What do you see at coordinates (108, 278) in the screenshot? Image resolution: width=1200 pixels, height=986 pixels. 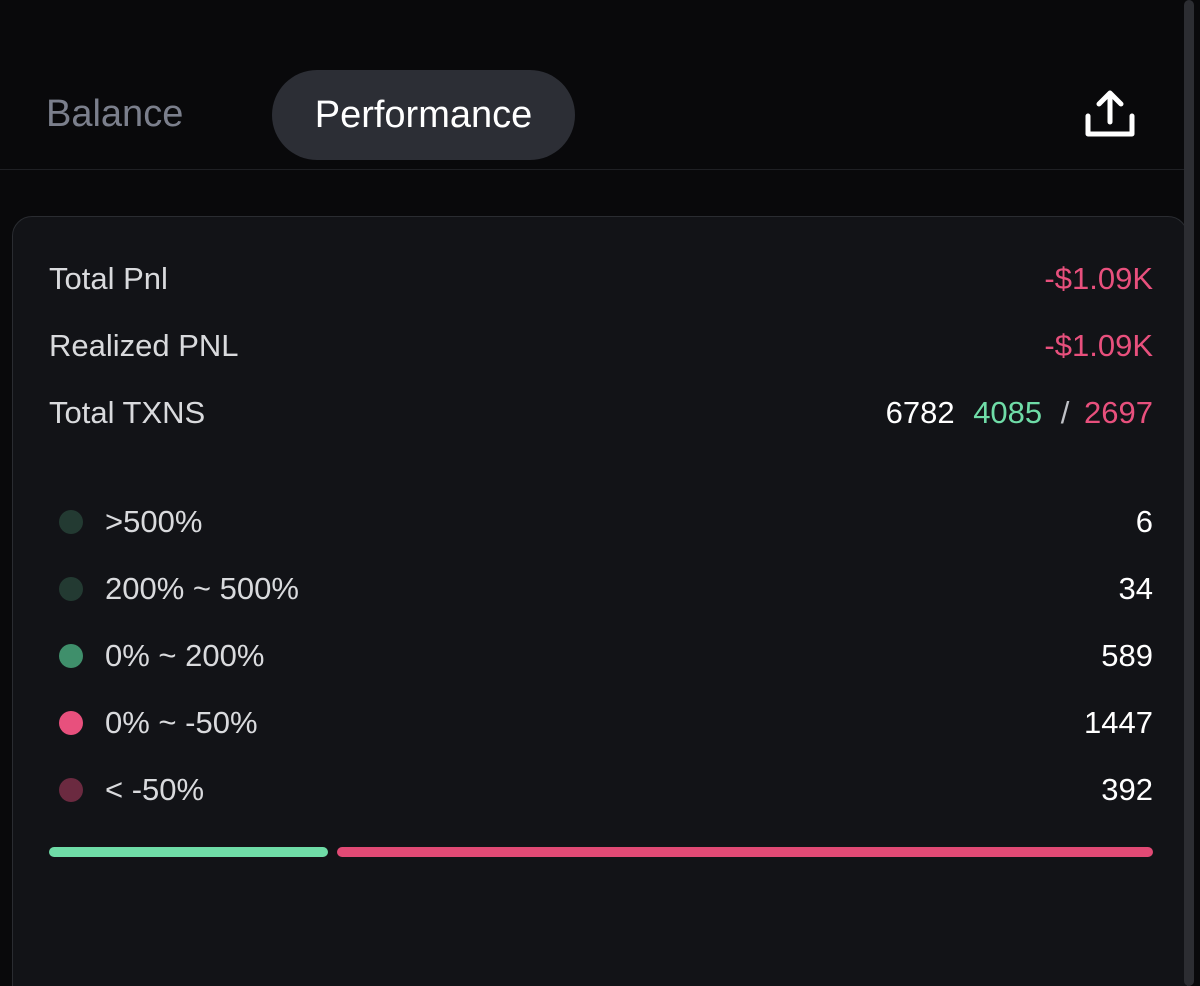 I see `total-pnl-label: Total Pnl` at bounding box center [108, 278].